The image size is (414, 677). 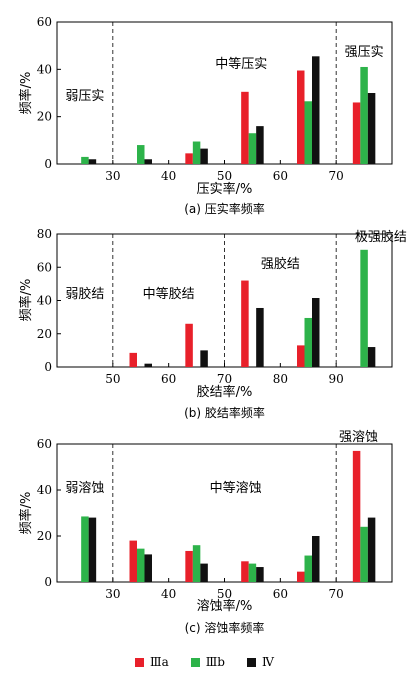 I want to click on legend-item: Ⅲa, so click(x=152, y=662).